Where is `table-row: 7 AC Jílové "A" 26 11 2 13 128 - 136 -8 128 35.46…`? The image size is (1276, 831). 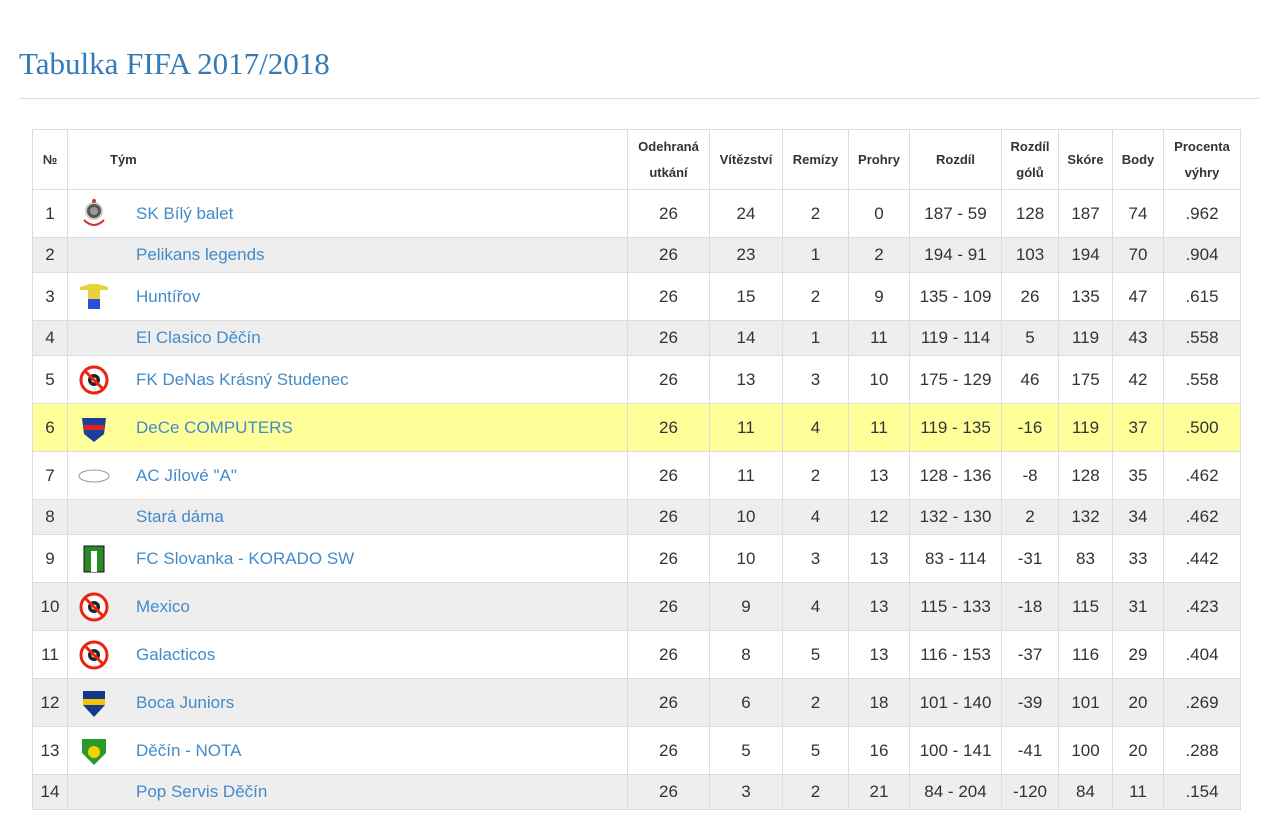 table-row: 7 AC Jílové "A" 26 11 2 13 128 - 136 -8 128 35.46… is located at coordinates (636, 475).